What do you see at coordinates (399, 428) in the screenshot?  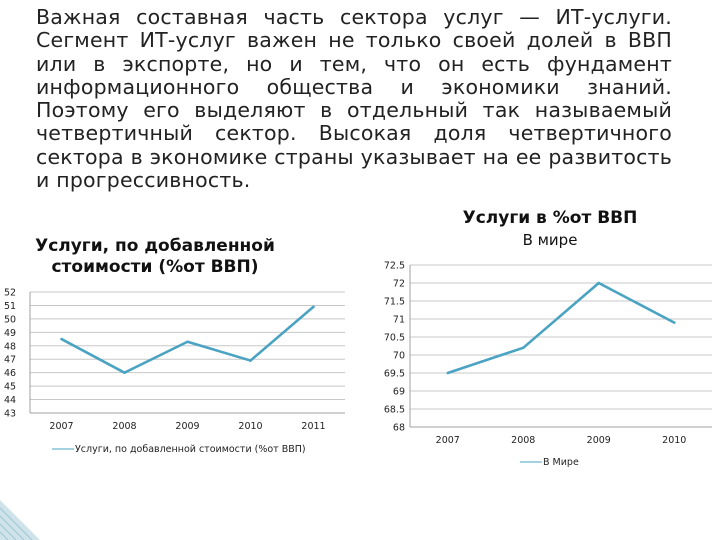 I see `y-tick-label: 68` at bounding box center [399, 428].